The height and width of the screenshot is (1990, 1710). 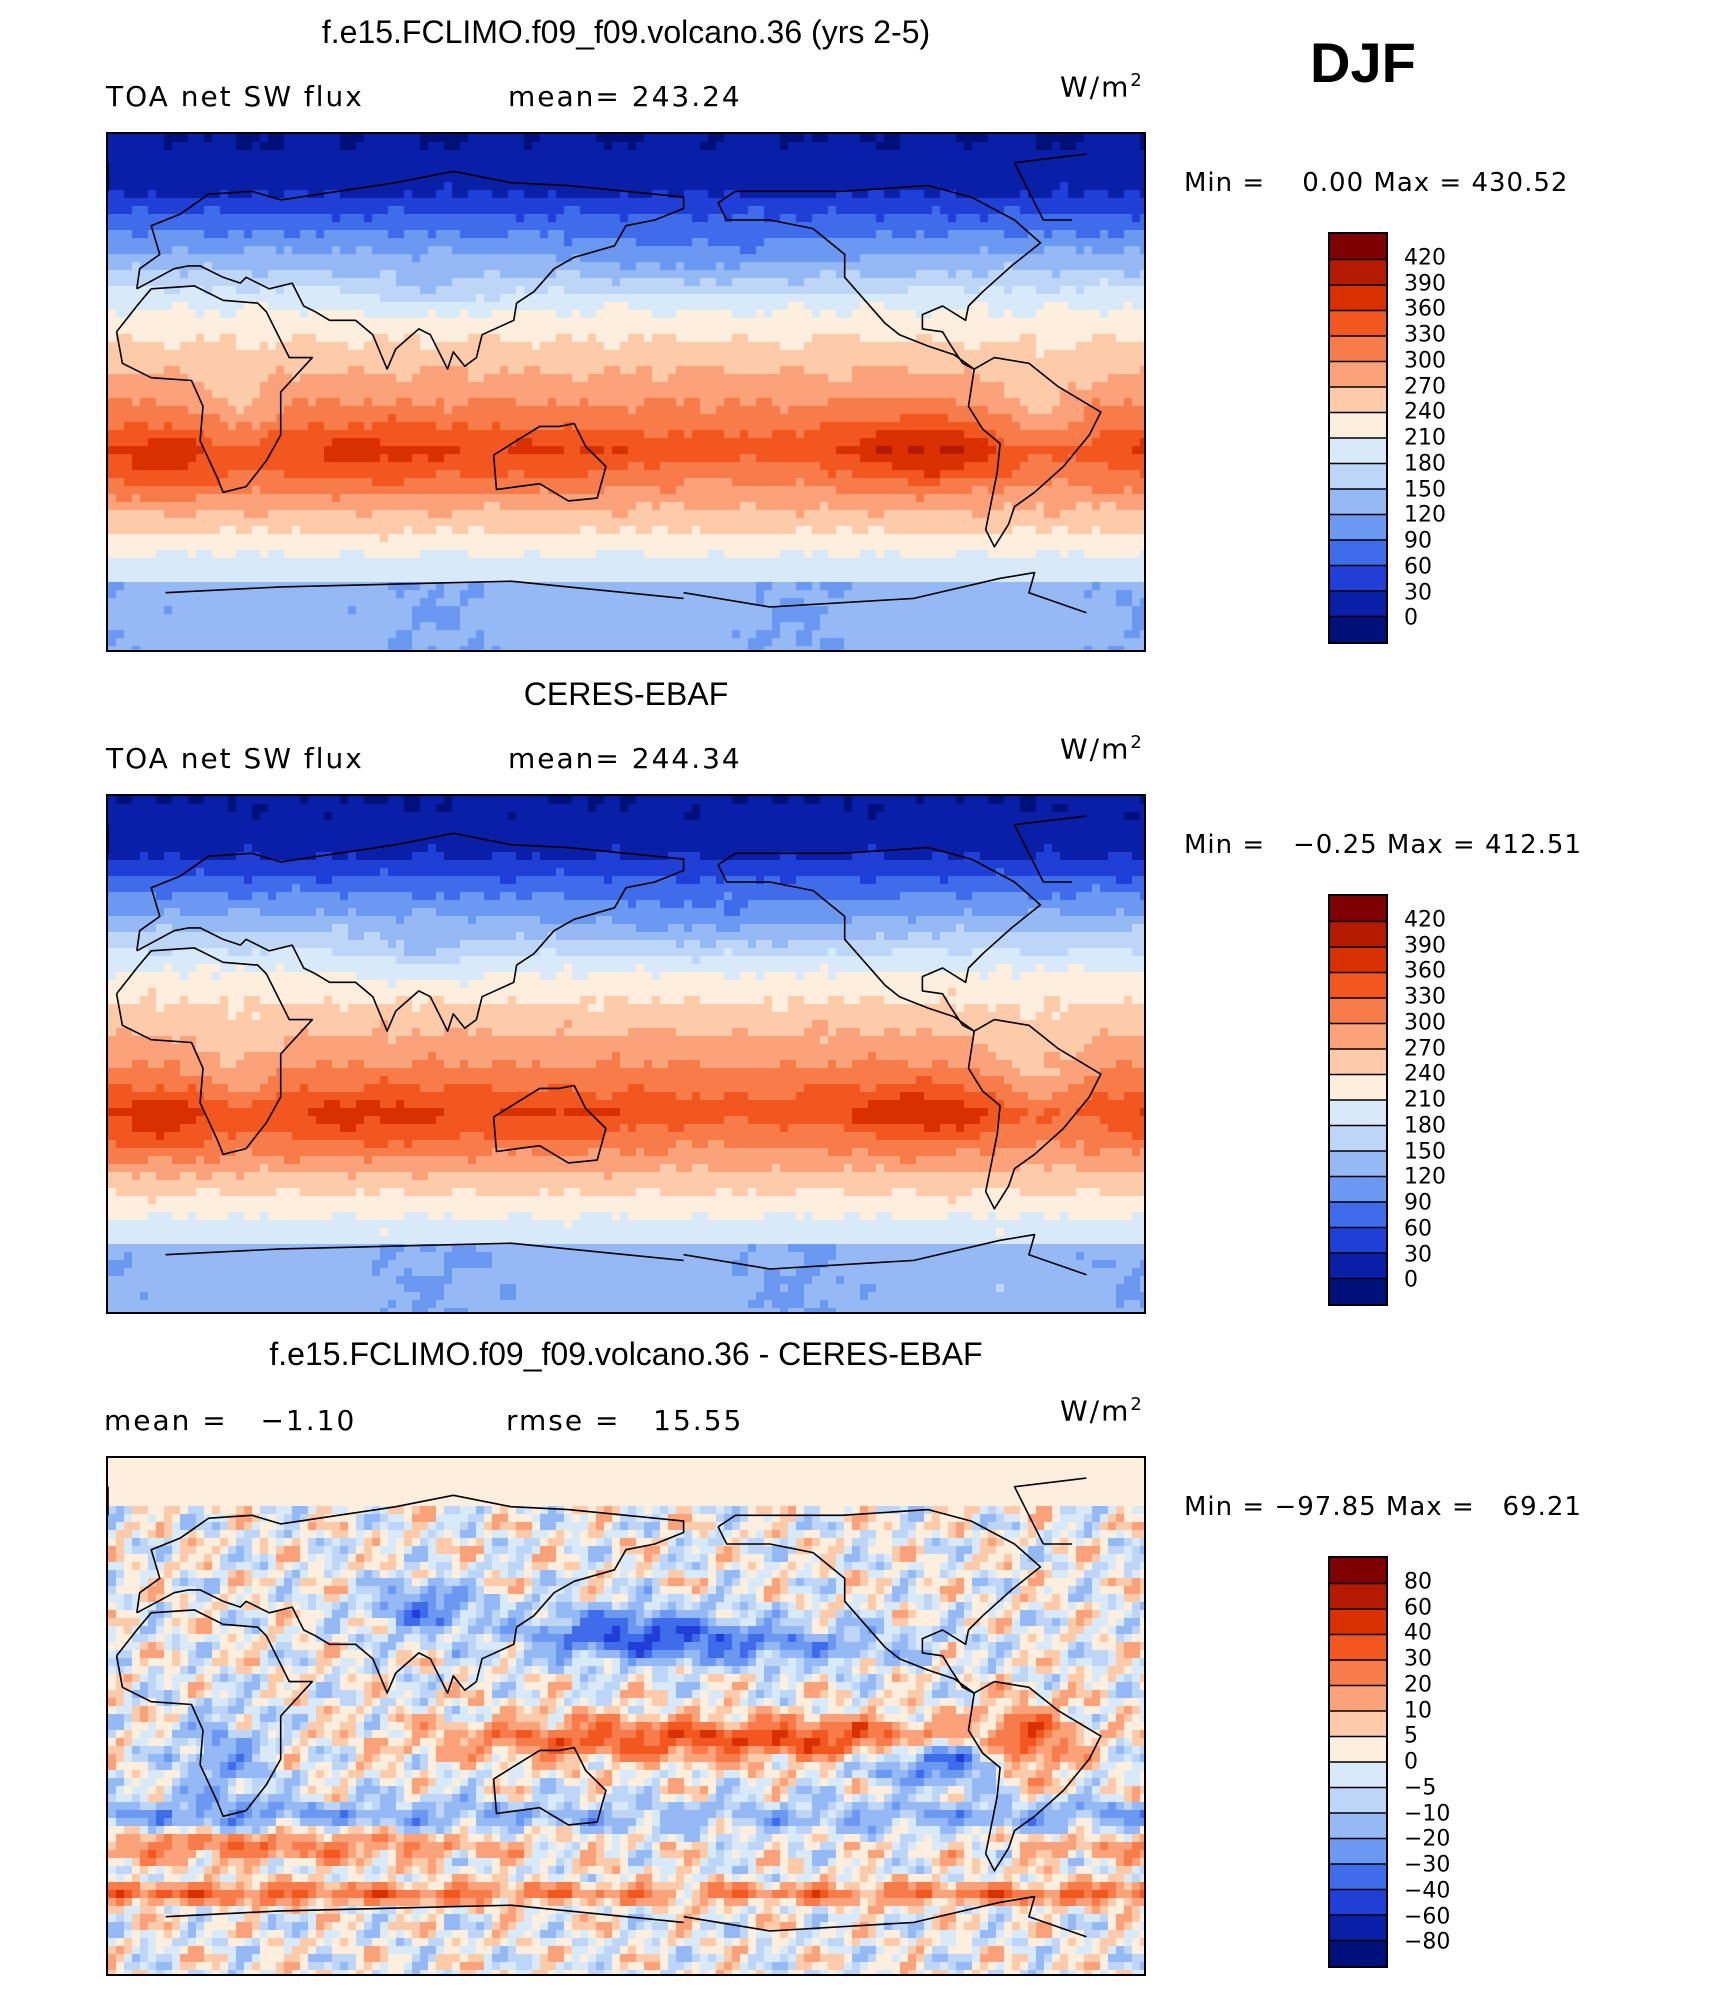 I want to click on panel-variable-label: TOA net SW flux, so click(x=235, y=96).